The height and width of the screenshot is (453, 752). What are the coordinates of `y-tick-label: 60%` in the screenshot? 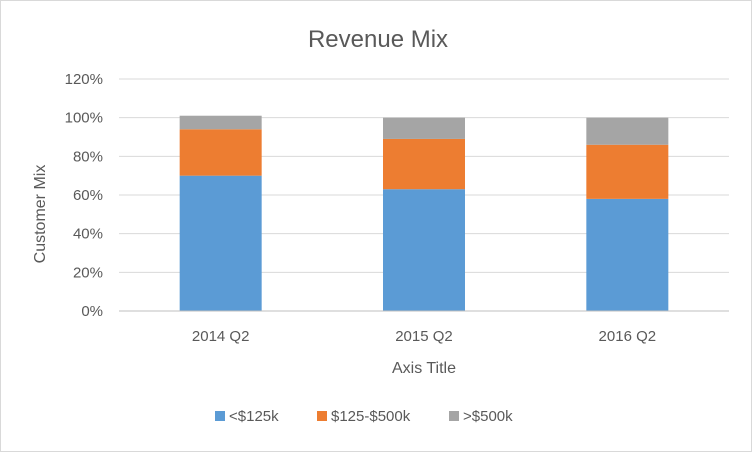 It's located at (88, 195).